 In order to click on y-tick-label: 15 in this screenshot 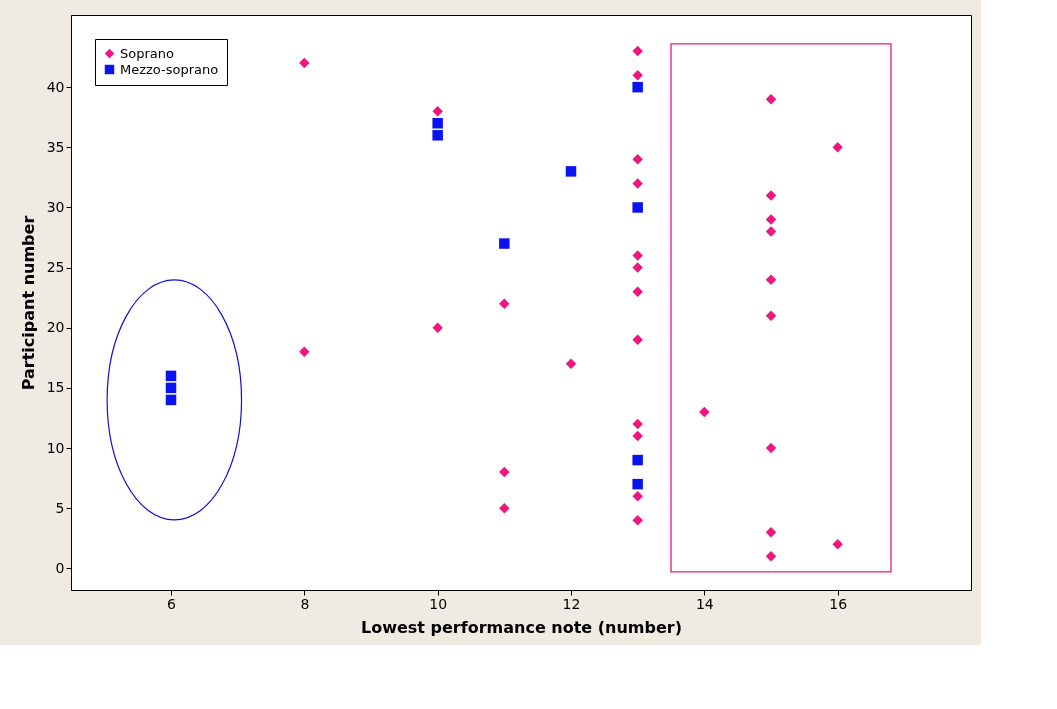, I will do `click(55, 387)`.